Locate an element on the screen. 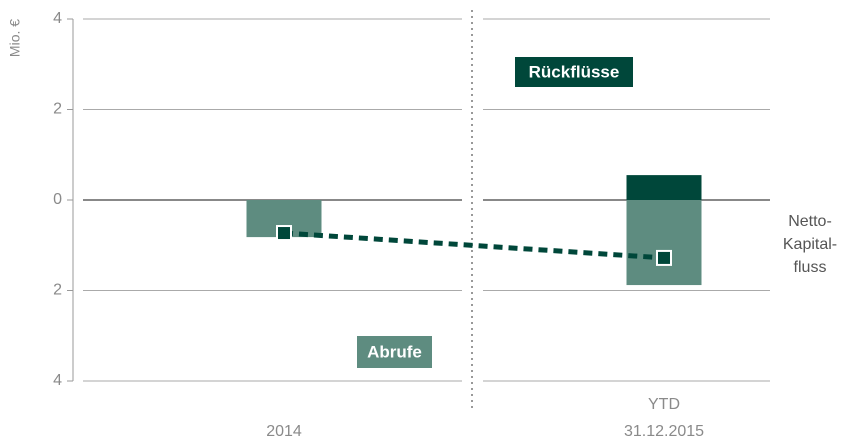  legend-label: Abrufe is located at coordinates (394, 351).